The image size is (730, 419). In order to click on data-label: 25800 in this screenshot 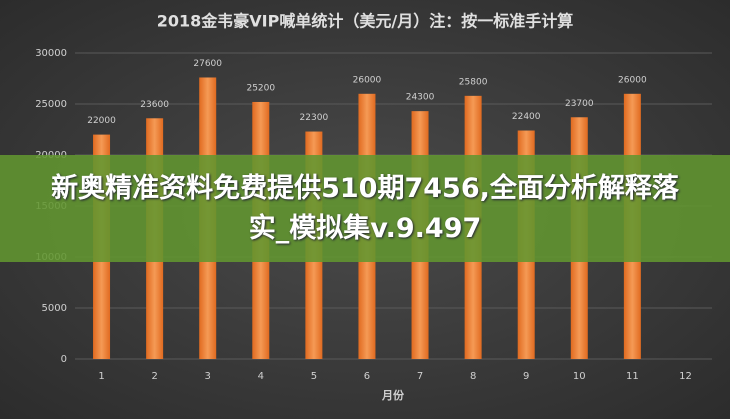, I will do `click(473, 82)`.